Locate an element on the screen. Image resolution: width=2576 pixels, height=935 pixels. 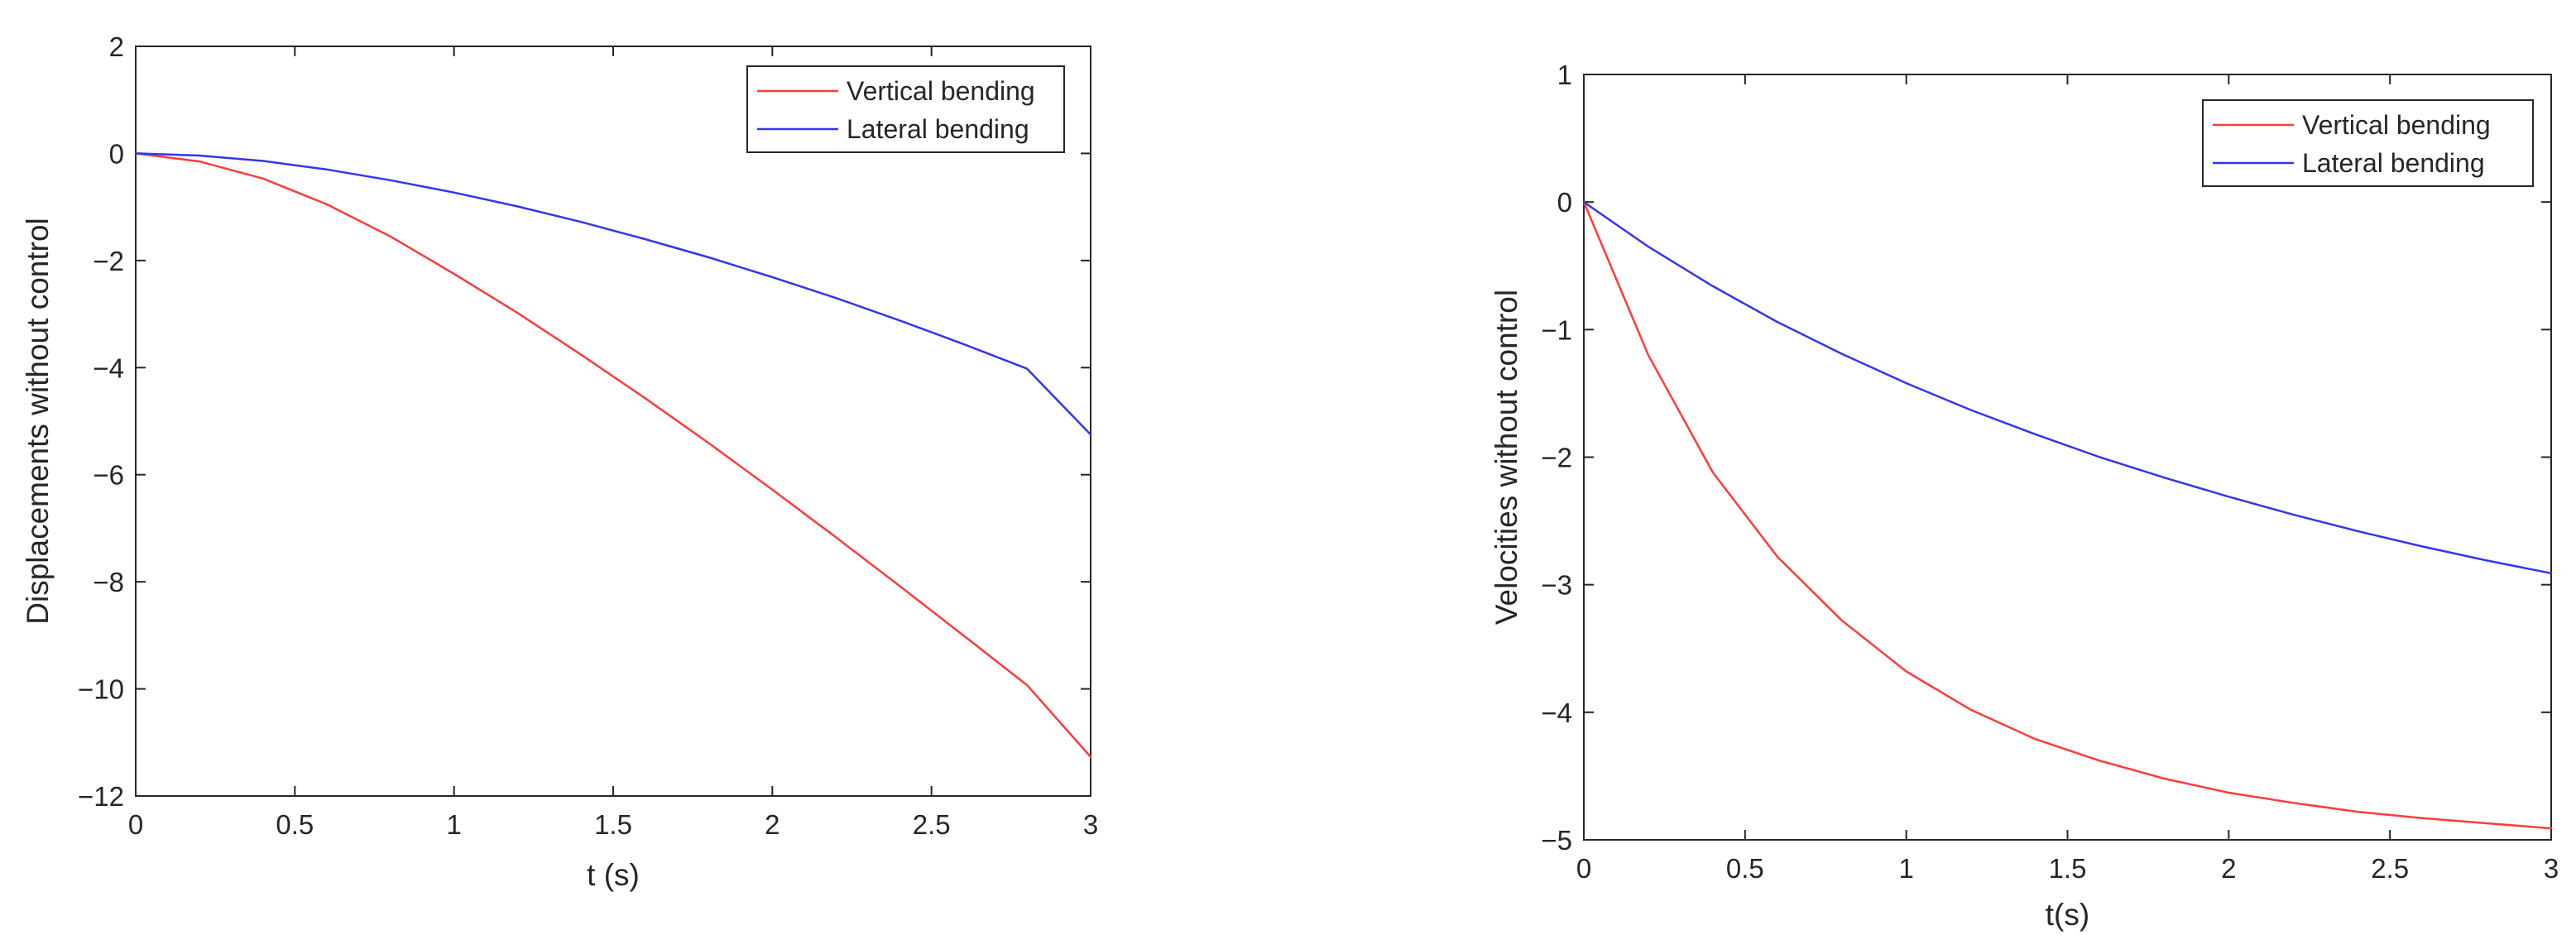
x-axis-label: t(s) is located at coordinates (2068, 915).